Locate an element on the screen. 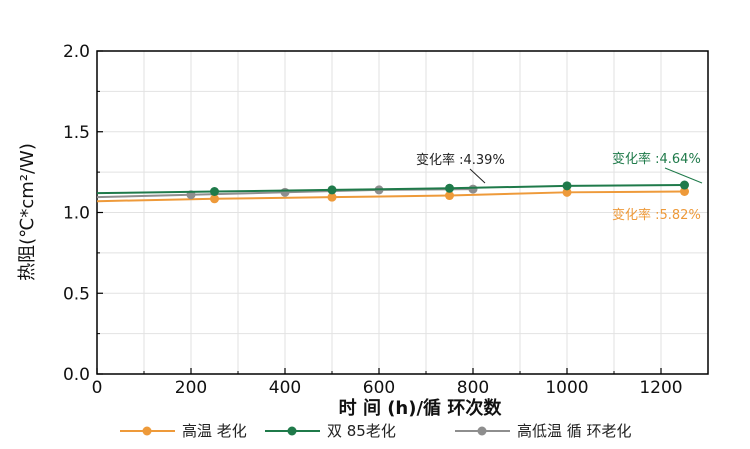 This screenshot has height=449, width=750. x-tick-label: 1000 is located at coordinates (566, 388).